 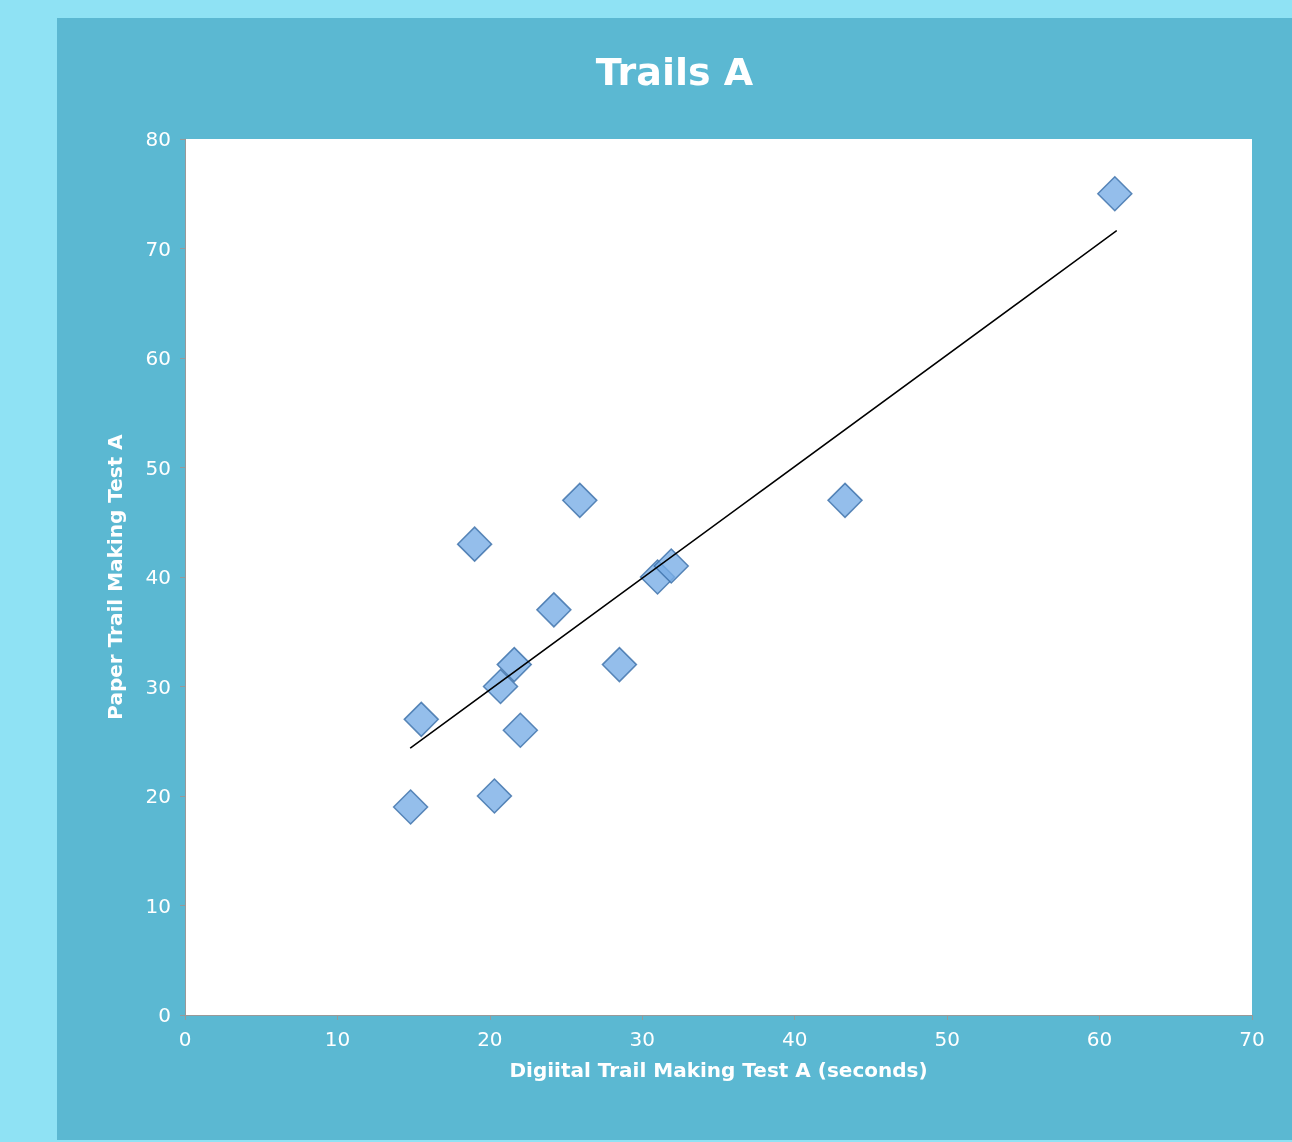 I want to click on chart-title: Trails A, so click(x=674, y=72).